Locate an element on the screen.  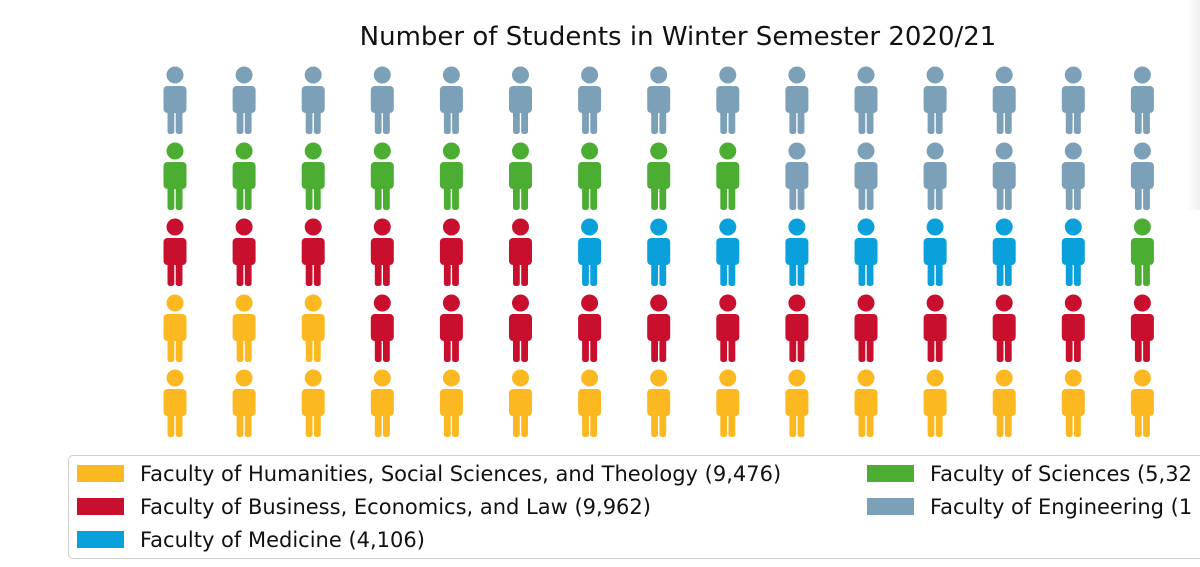
legend-label: Faculty of Sciences (5,32 is located at coordinates (1061, 474).